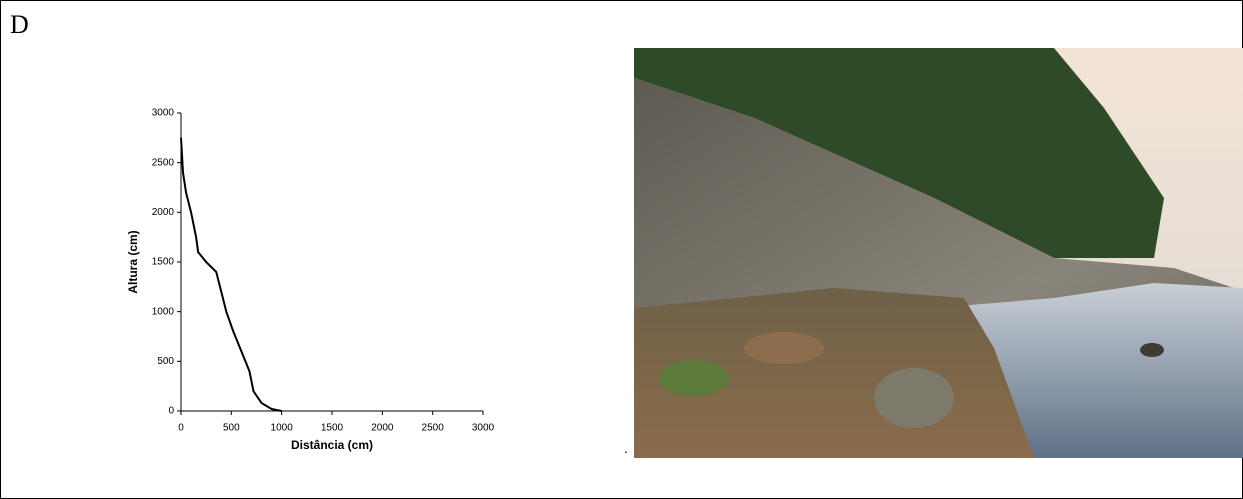  Describe the element at coordinates (171, 411) in the screenshot. I see `y-tick-label: 0` at that location.